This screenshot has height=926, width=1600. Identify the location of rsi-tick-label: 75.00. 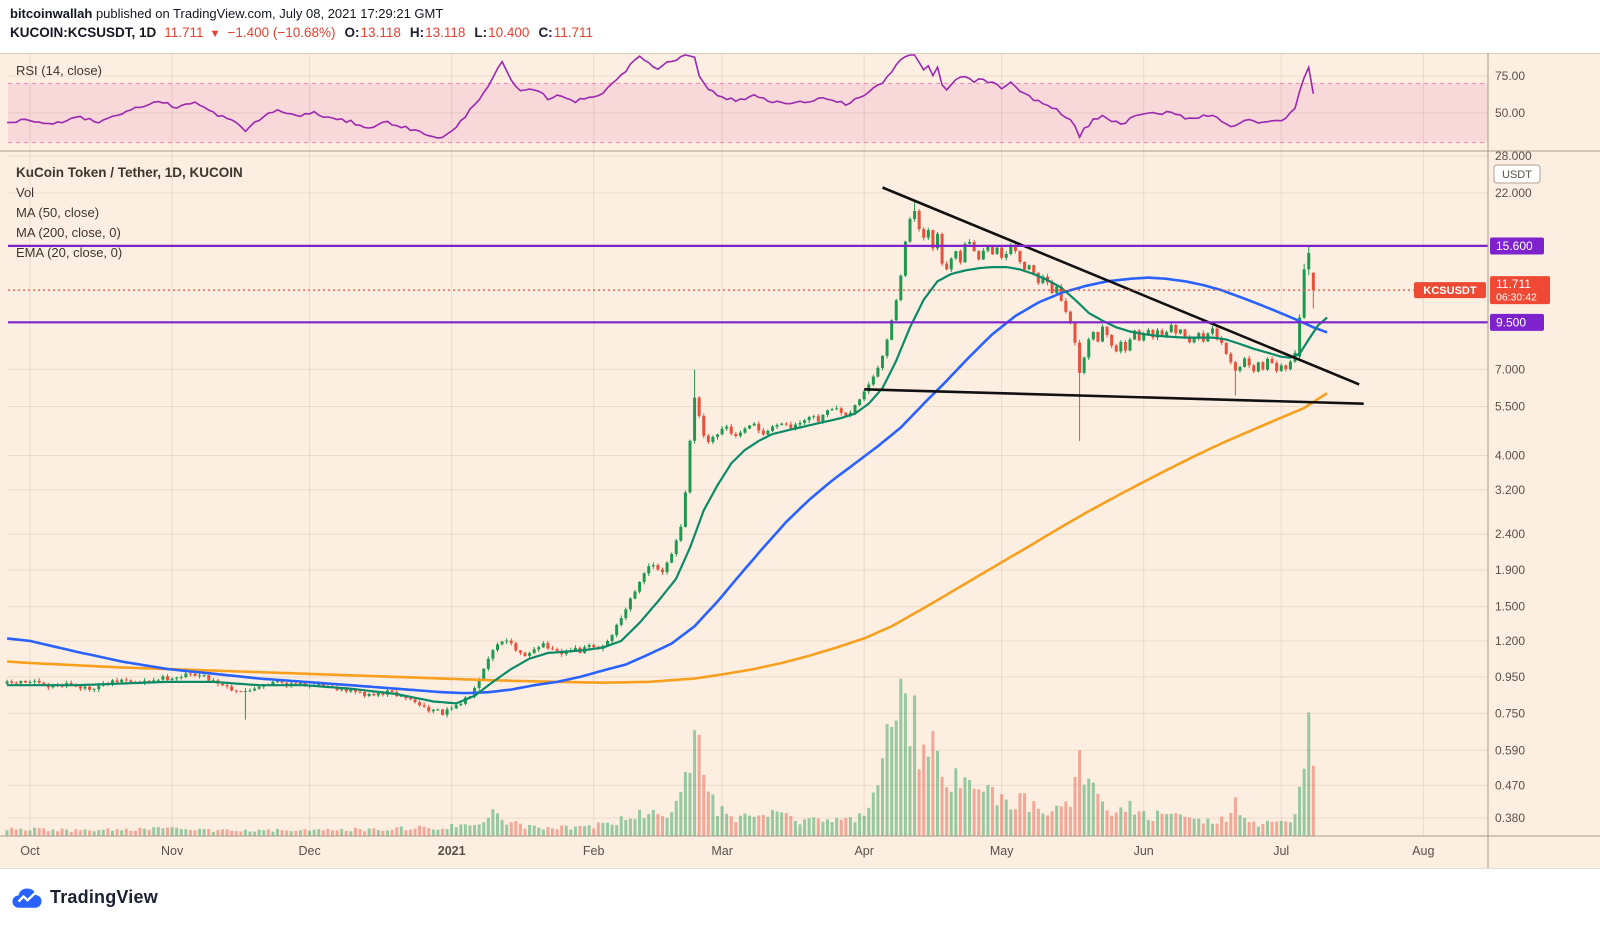
(1510, 76).